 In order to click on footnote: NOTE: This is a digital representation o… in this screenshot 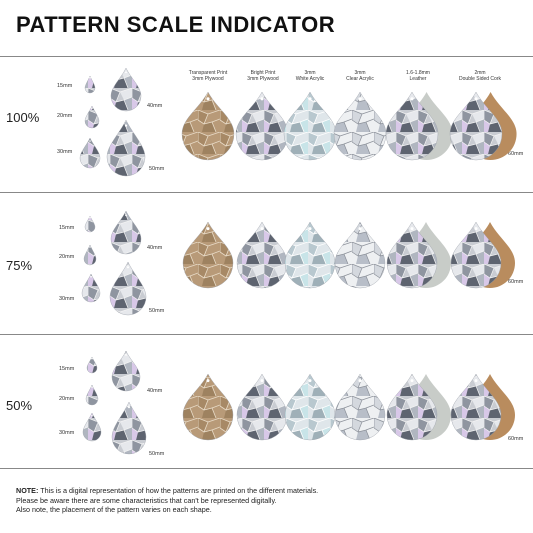, I will do `click(266, 500)`.